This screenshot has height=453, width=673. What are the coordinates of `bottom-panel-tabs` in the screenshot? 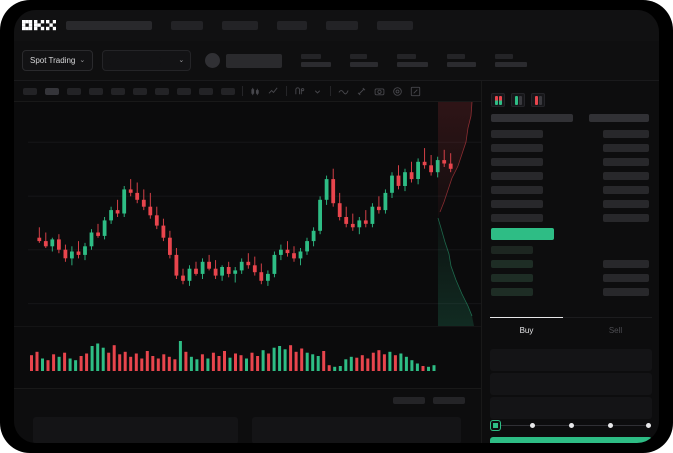 It's located at (247, 400).